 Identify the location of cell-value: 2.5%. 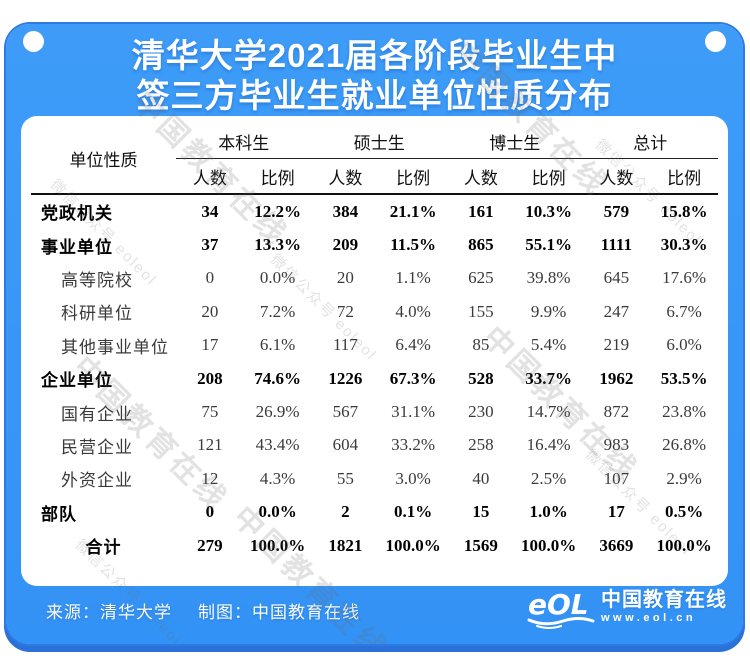
(548, 478).